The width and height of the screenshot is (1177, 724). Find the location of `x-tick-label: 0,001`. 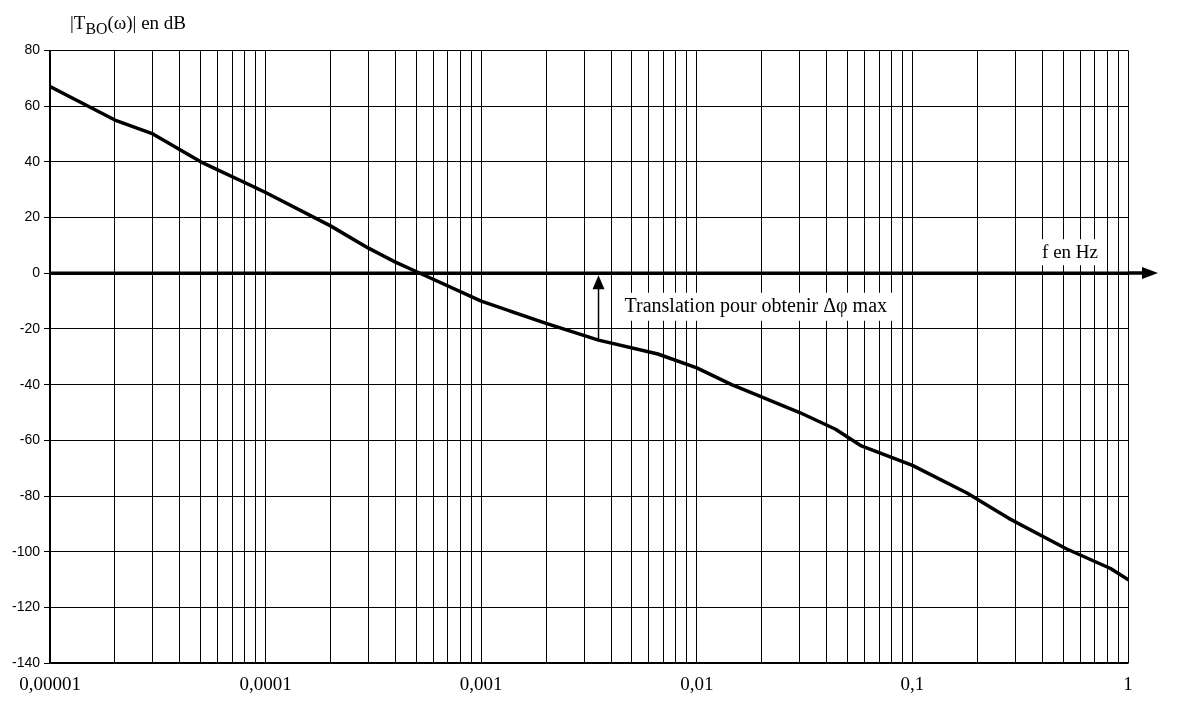

x-tick-label: 0,001 is located at coordinates (481, 683).